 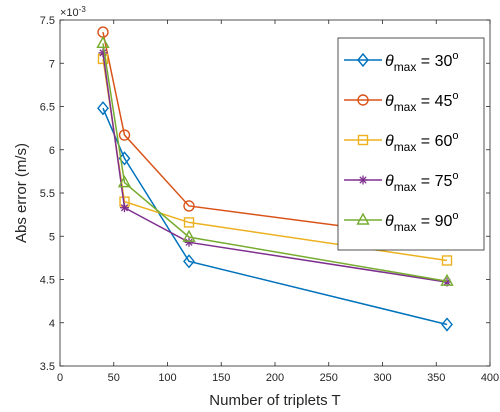 What do you see at coordinates (52, 324) in the screenshot?
I see `y-tick-label: 4` at bounding box center [52, 324].